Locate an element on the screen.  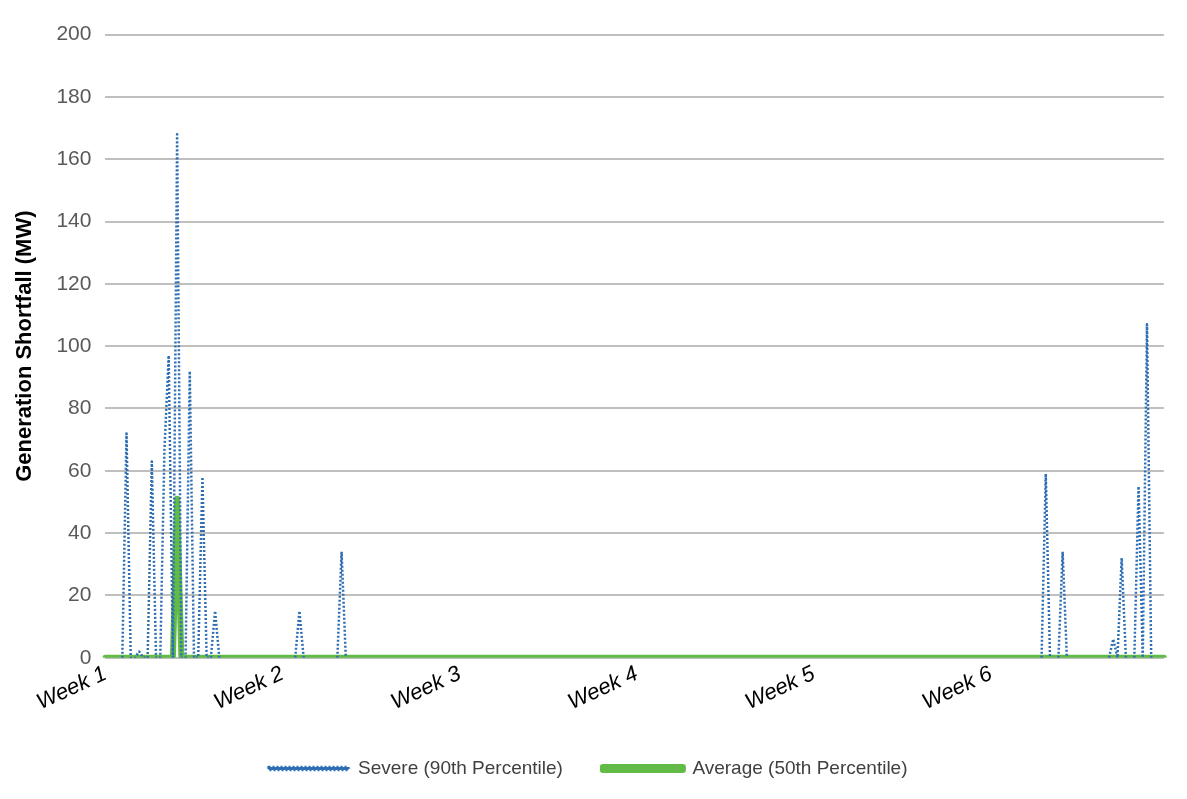
legend-label: Average (50th Percentile) is located at coordinates (800, 767).